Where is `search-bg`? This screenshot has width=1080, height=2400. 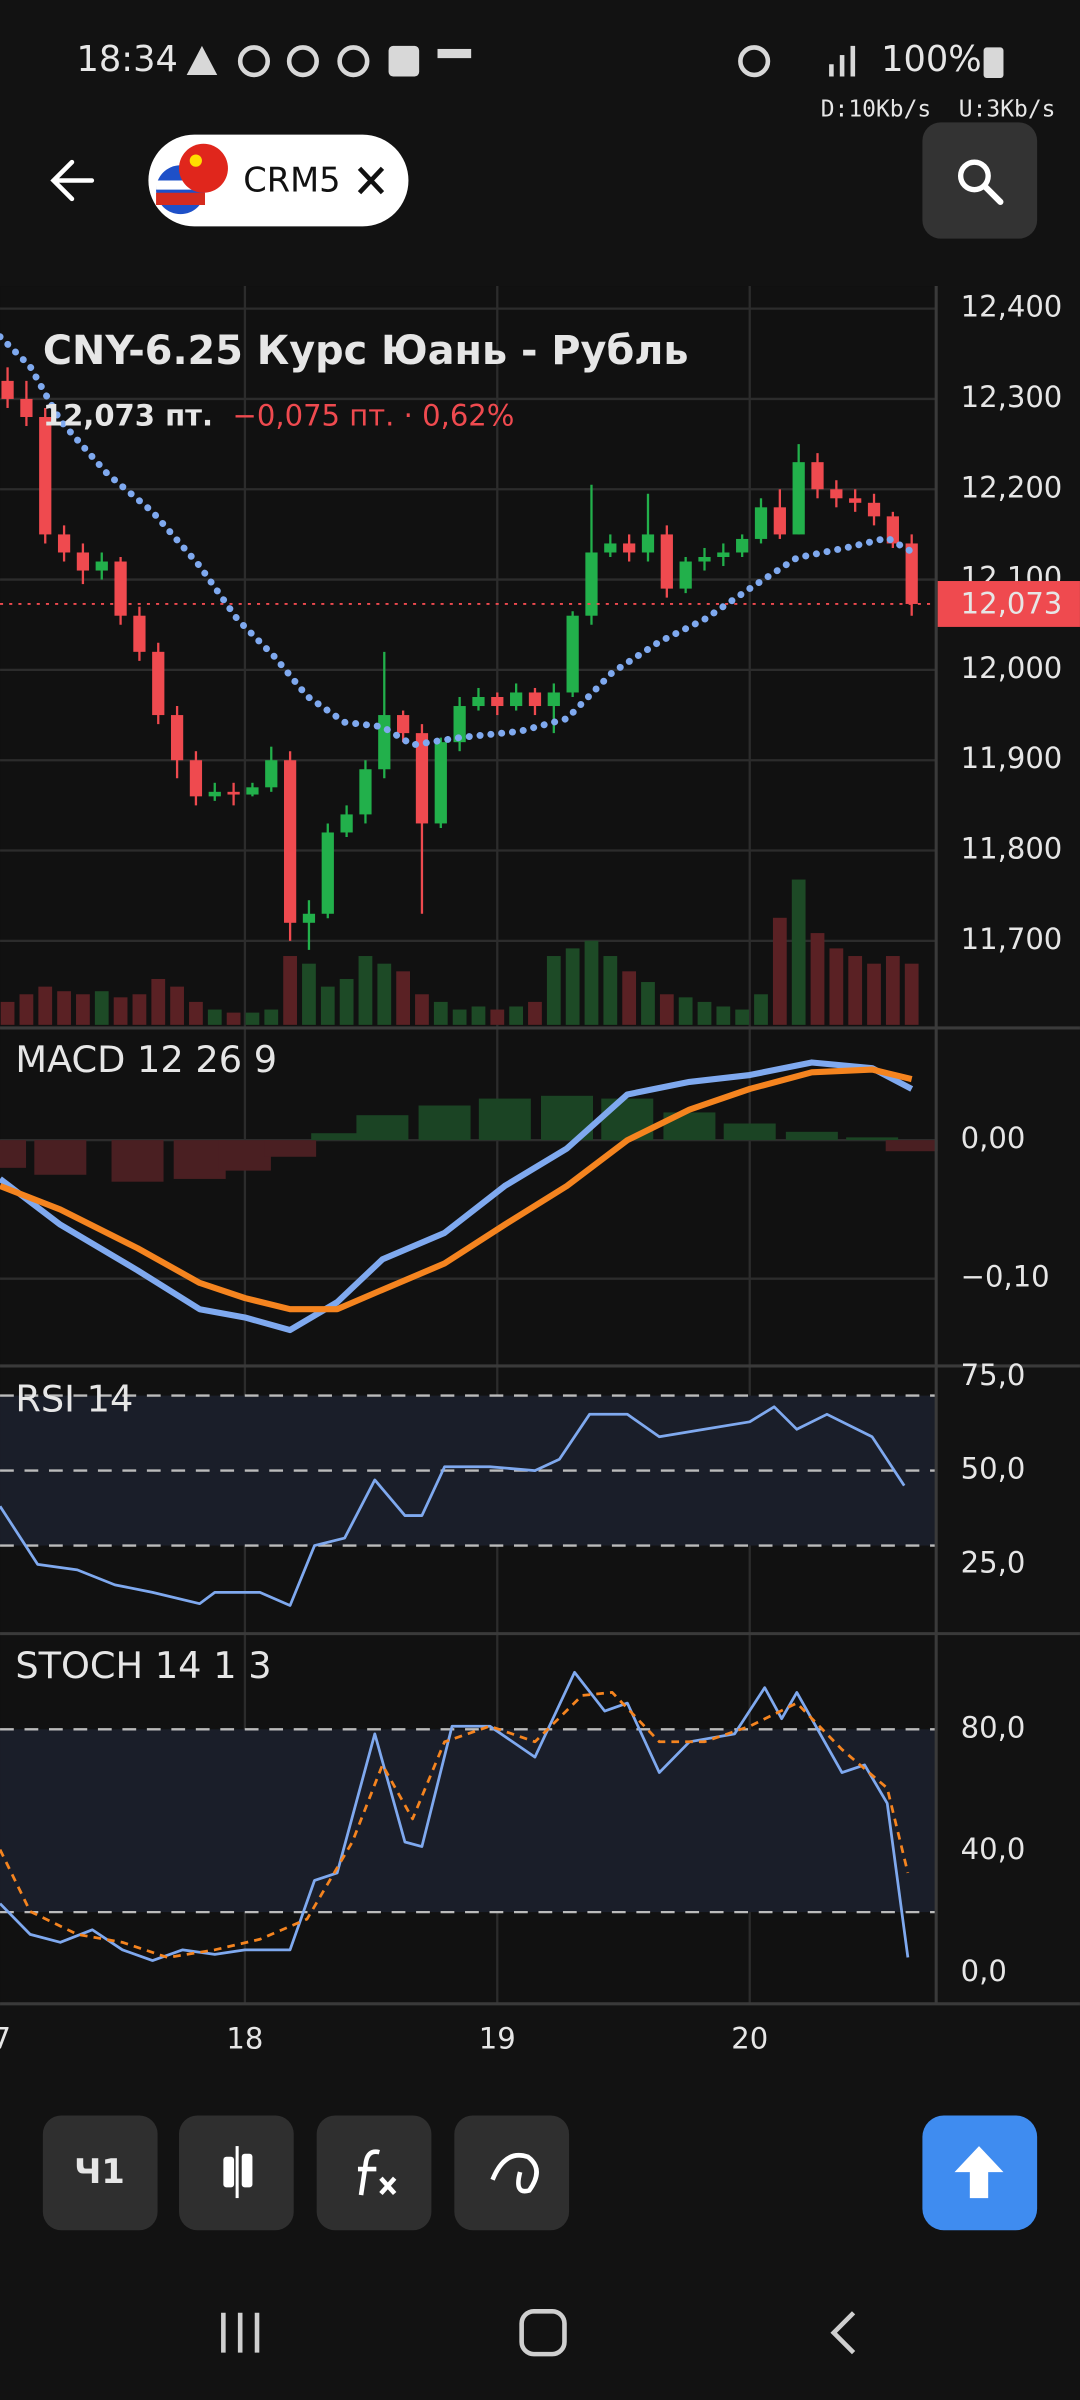 search-bg is located at coordinates (980, 180).